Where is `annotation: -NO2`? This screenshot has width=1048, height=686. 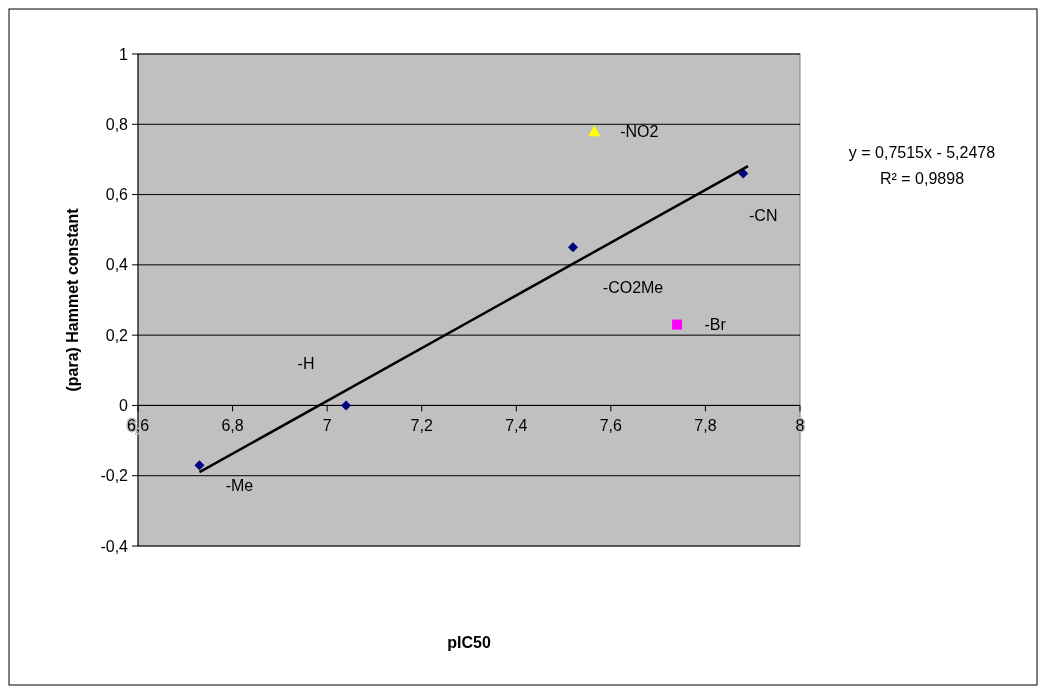
annotation: -NO2 is located at coordinates (639, 131).